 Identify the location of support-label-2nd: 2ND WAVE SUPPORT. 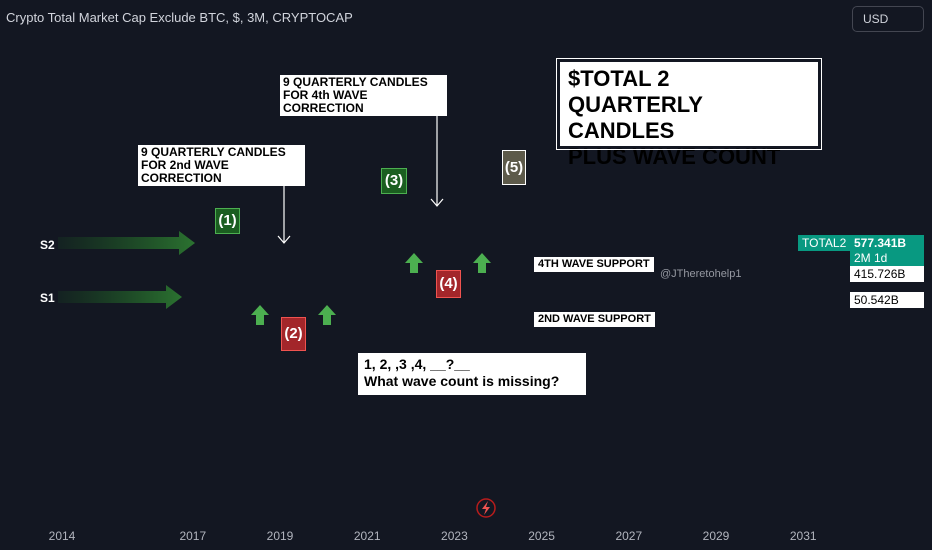
(594, 319).